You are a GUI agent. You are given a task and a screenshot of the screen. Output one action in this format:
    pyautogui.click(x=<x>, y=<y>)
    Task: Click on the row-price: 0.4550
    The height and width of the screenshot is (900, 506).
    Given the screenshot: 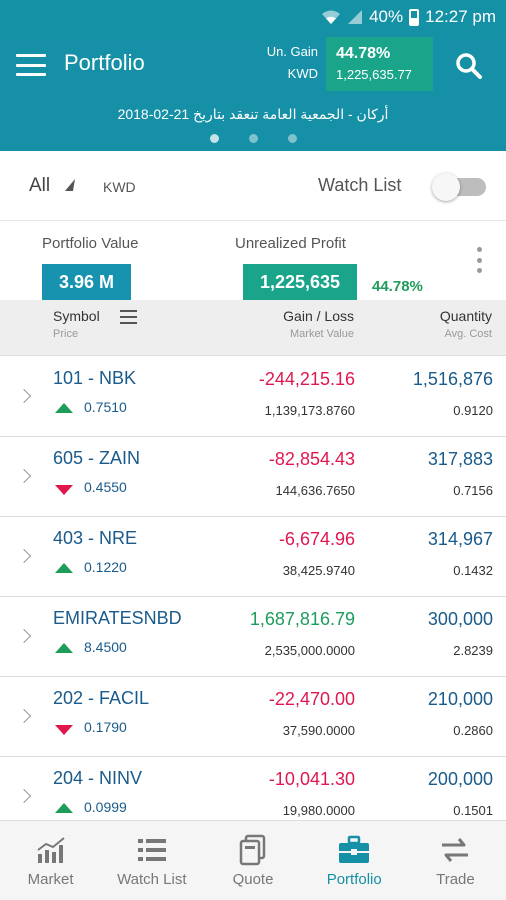 What is the action you would take?
    pyautogui.click(x=105, y=487)
    